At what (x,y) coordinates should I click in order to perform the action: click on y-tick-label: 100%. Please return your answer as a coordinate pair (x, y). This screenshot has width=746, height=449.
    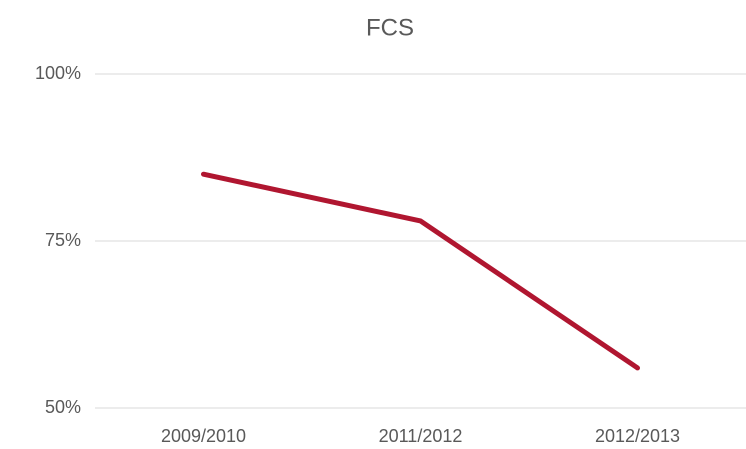
    Looking at the image, I should click on (58, 73).